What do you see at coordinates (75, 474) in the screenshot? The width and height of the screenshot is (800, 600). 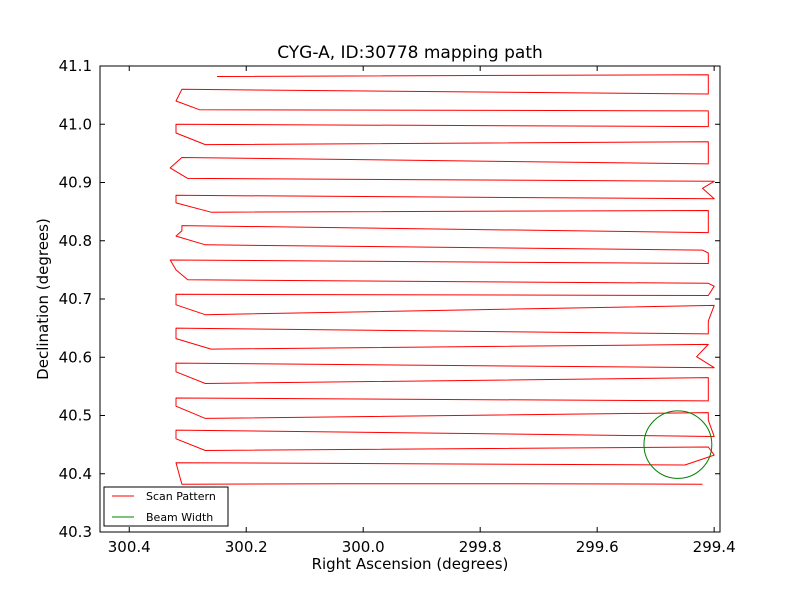 I see `y-tick-label: 40.4` at bounding box center [75, 474].